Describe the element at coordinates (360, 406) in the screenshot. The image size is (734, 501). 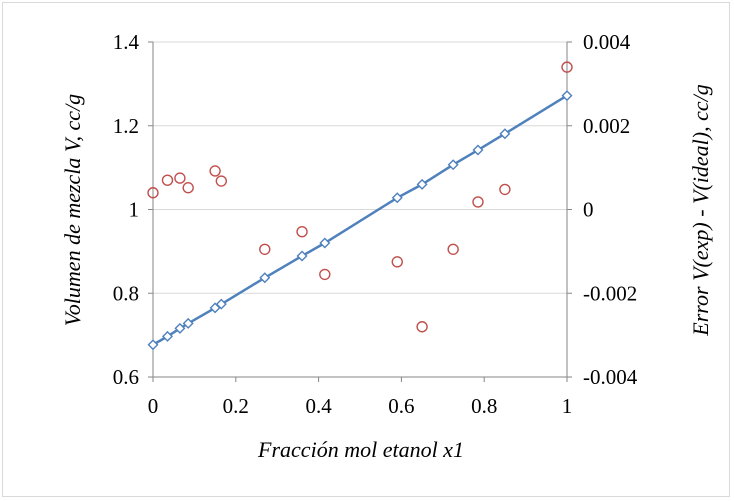
I see `x-tick-labels: 0 0.2 0.4 0.6 0.8 1` at that location.